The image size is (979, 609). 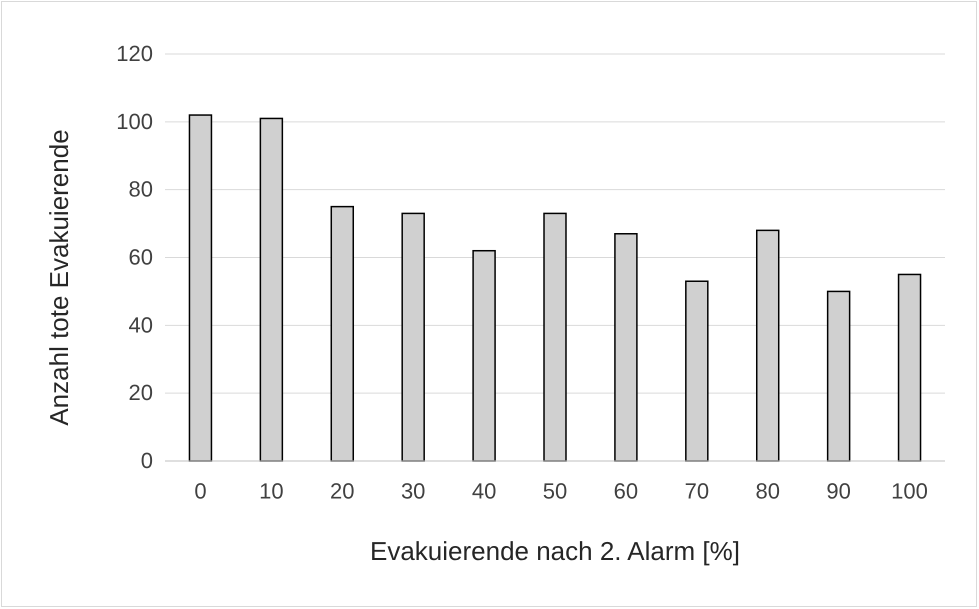 What do you see at coordinates (909, 491) in the screenshot?
I see `x-tick-label: 100` at bounding box center [909, 491].